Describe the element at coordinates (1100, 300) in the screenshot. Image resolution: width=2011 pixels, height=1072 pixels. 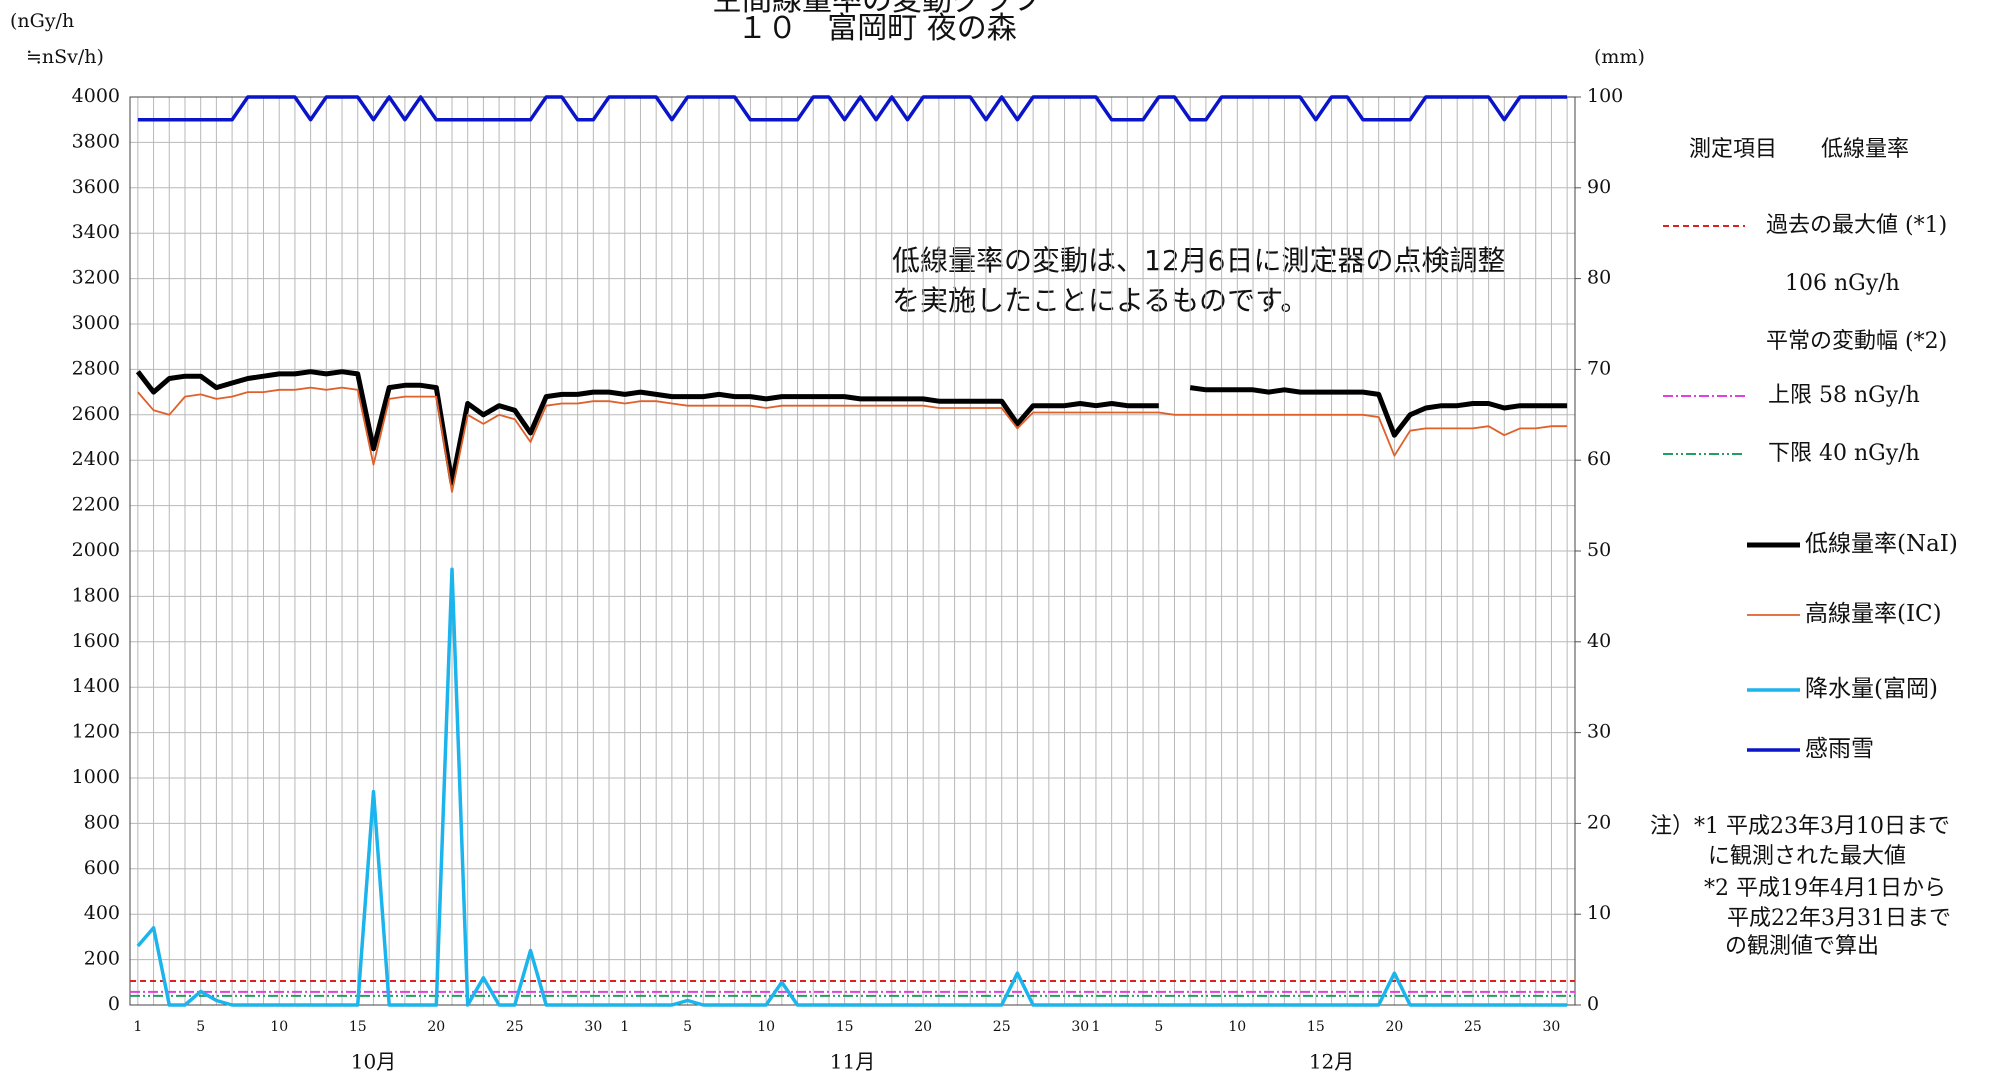
I see `annotation: を実施したことによるものです。` at that location.